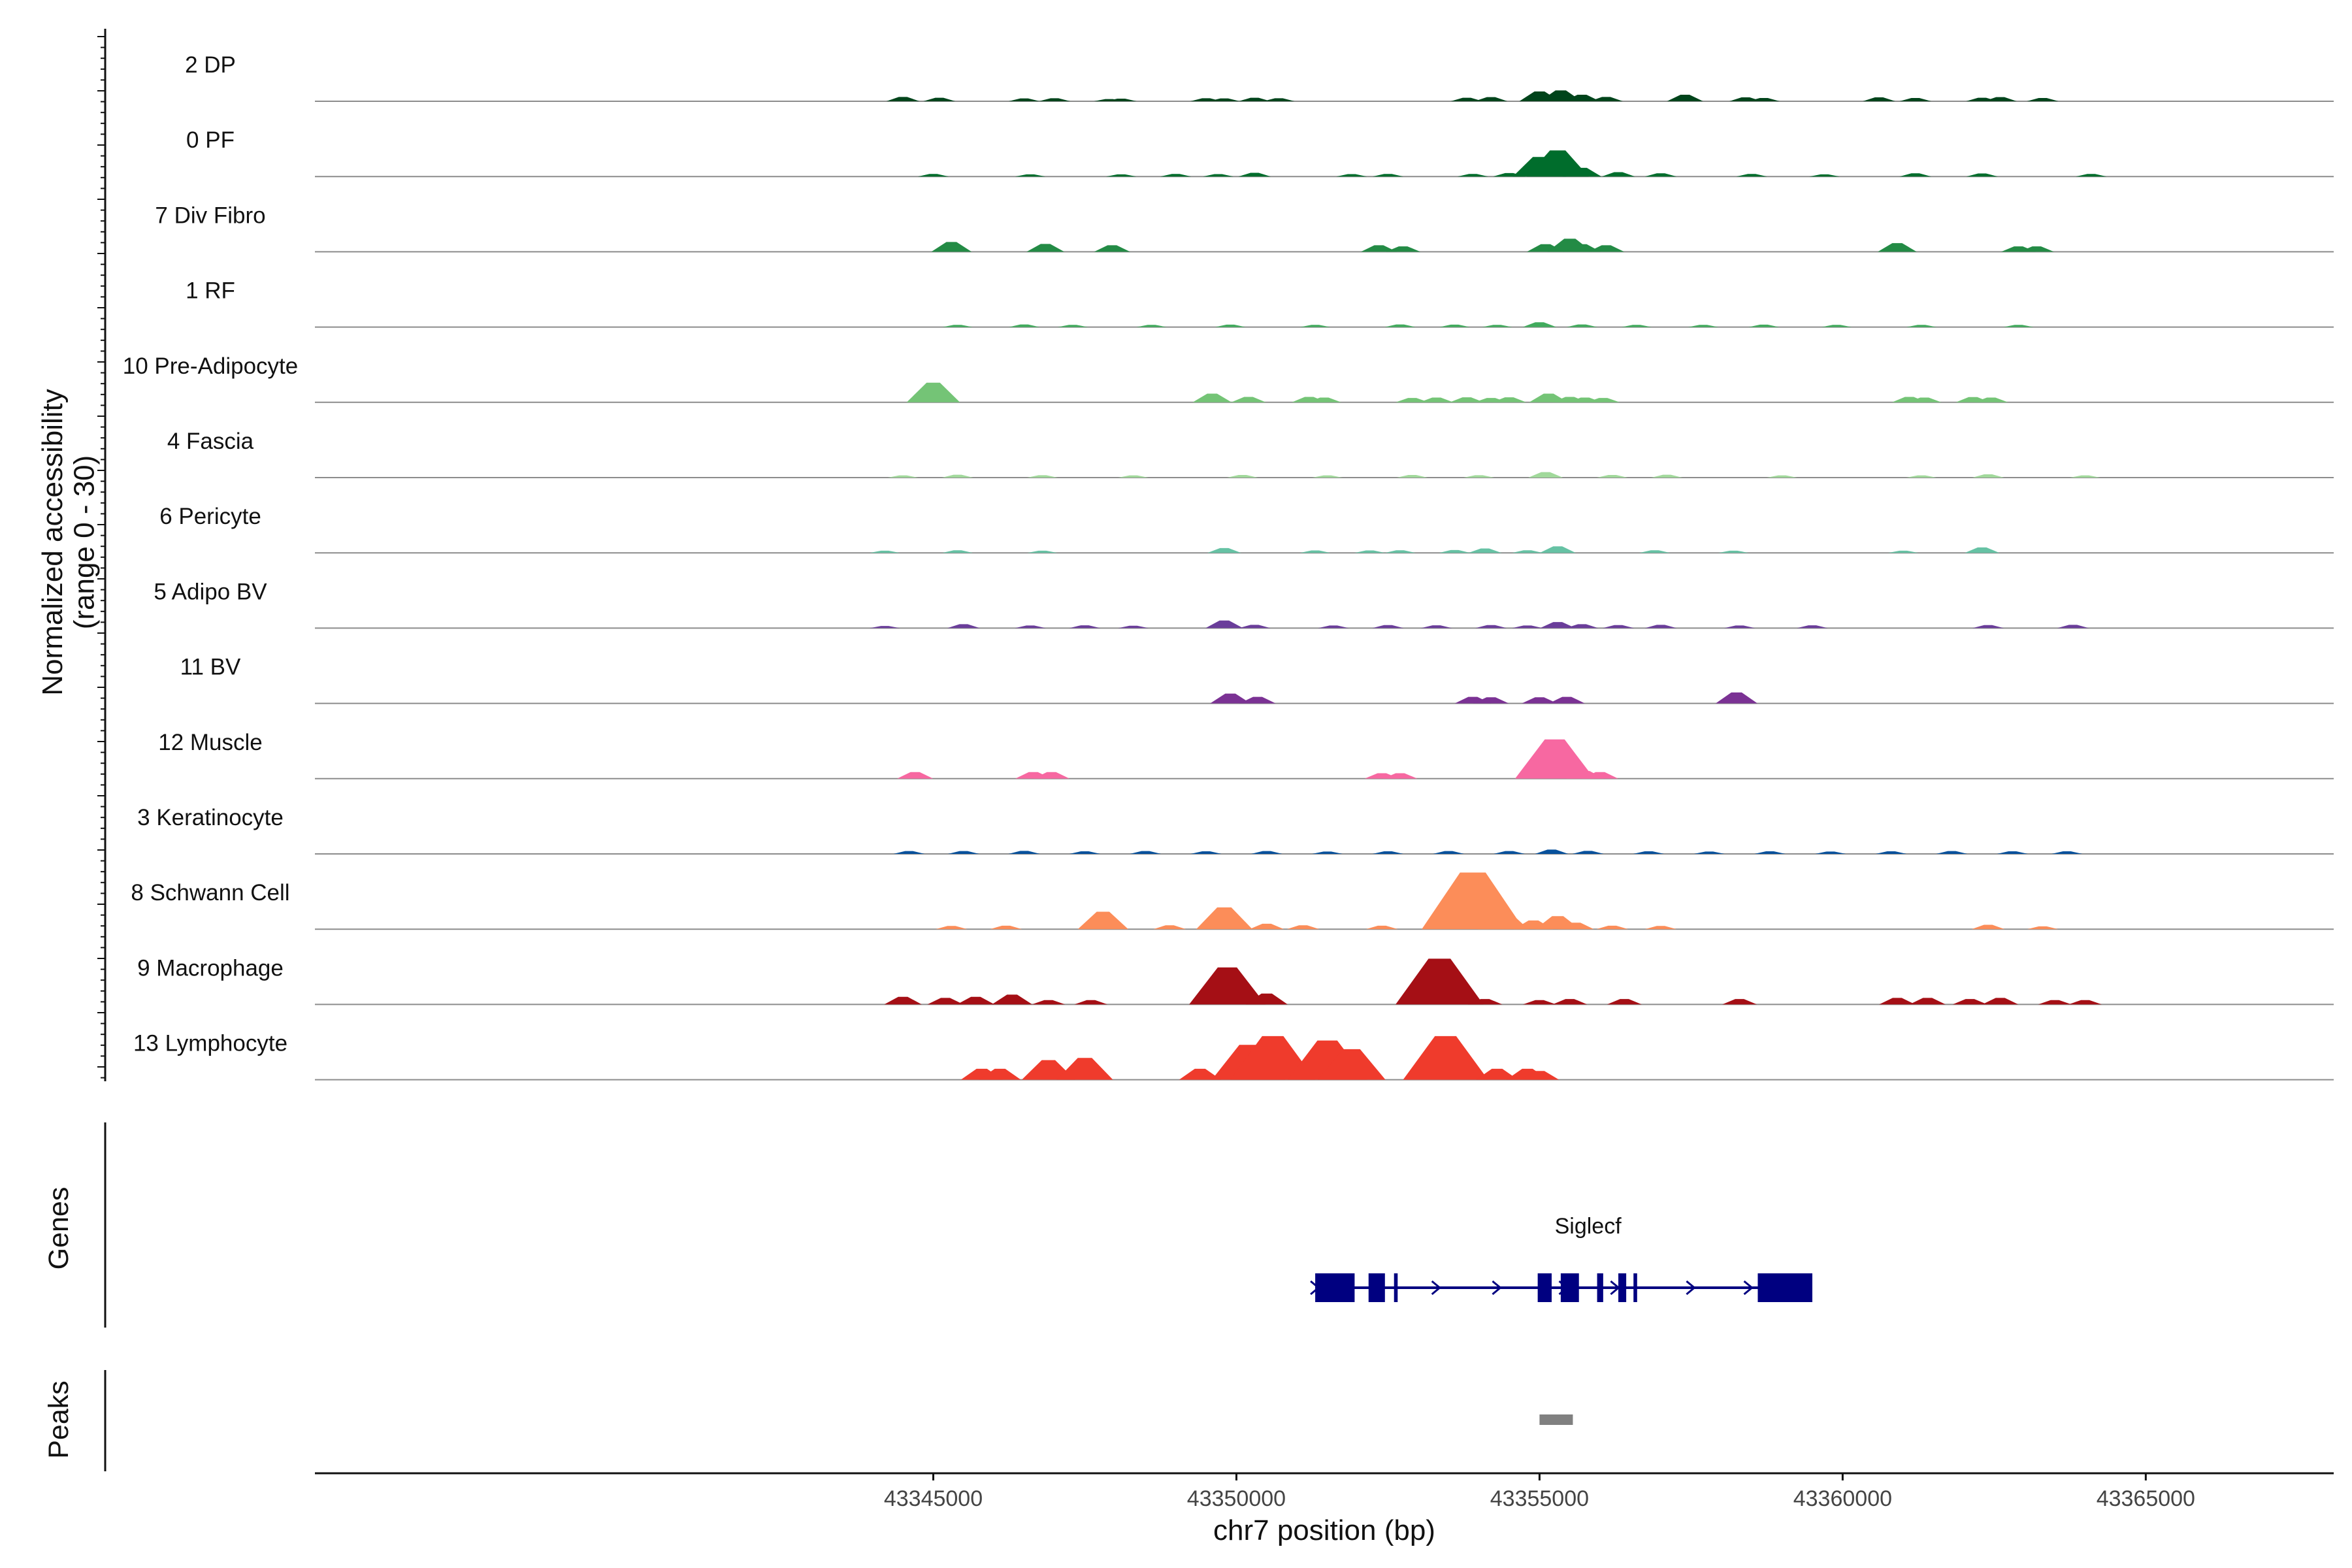 This screenshot has height=1568, width=2352. I want to click on track-label: 6 Pericyte, so click(210, 516).